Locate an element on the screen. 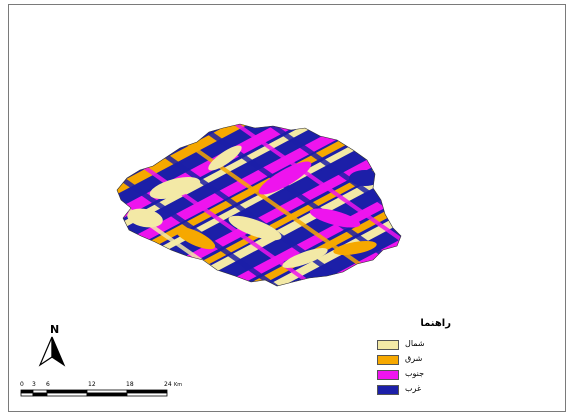  legend-item: جنوب is located at coordinates (411, 375).